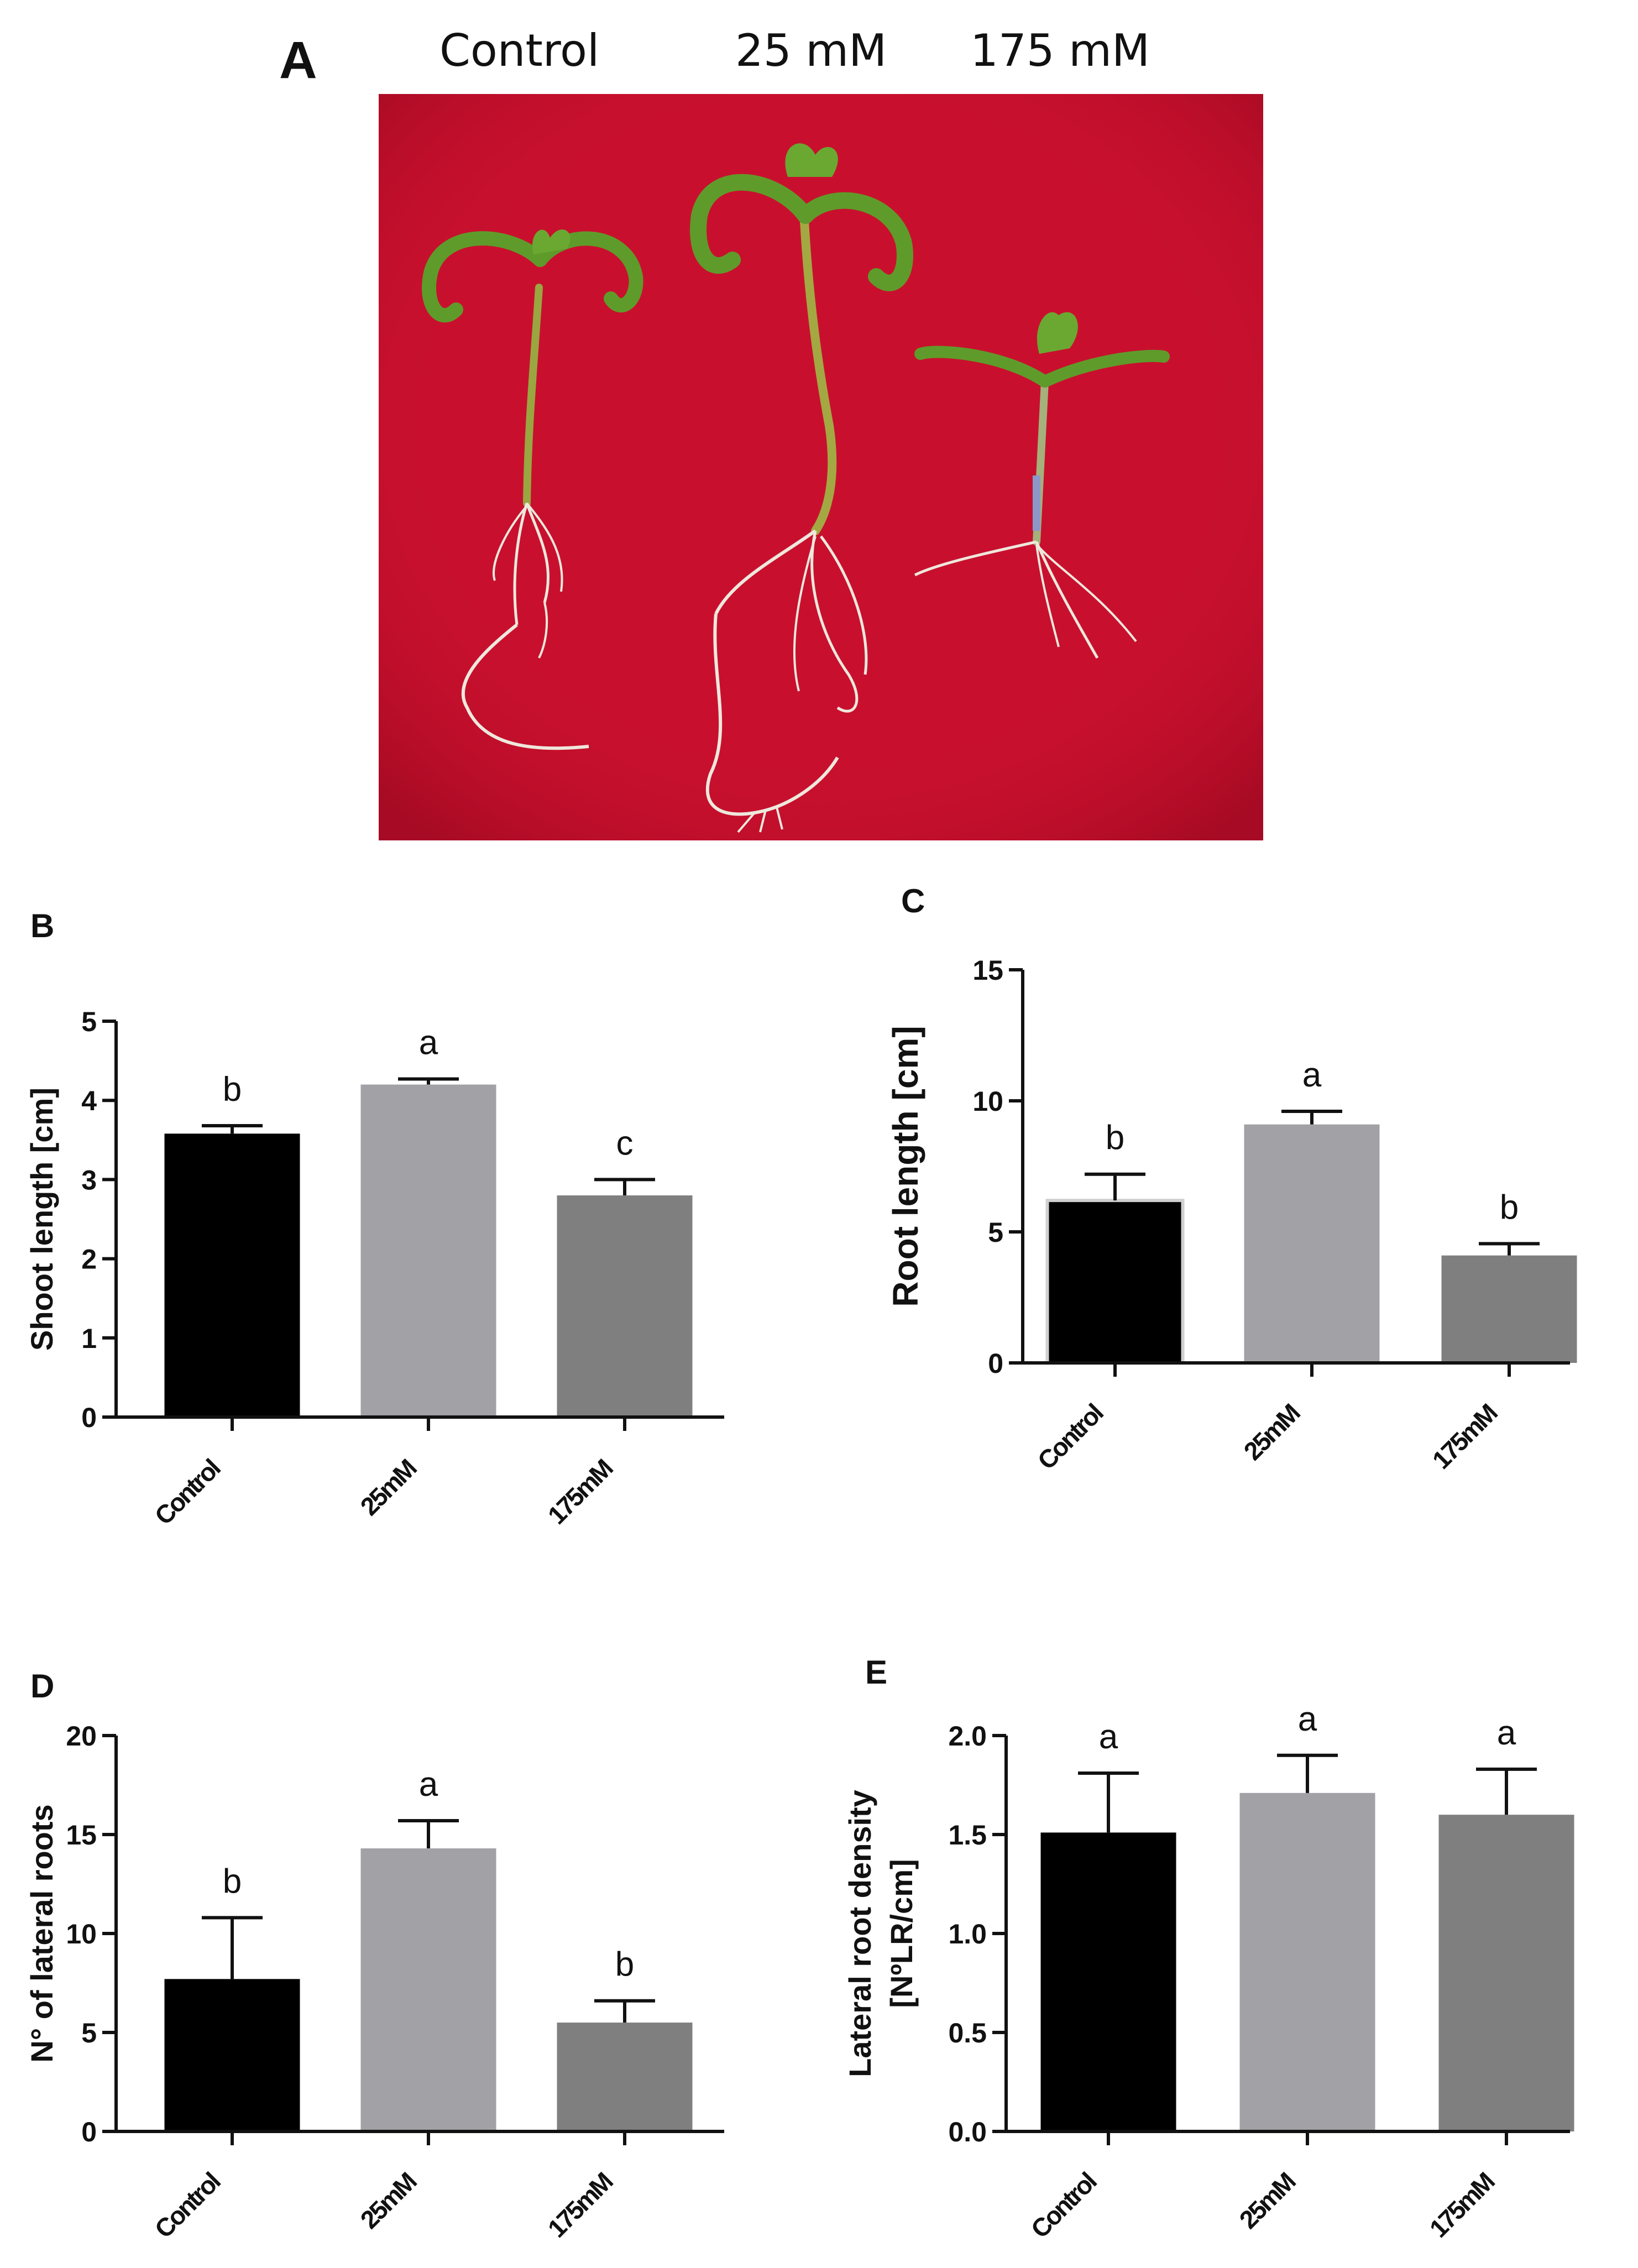 This screenshot has width=1638, height=2268. What do you see at coordinates (625, 1143) in the screenshot?
I see `significance-label: c` at bounding box center [625, 1143].